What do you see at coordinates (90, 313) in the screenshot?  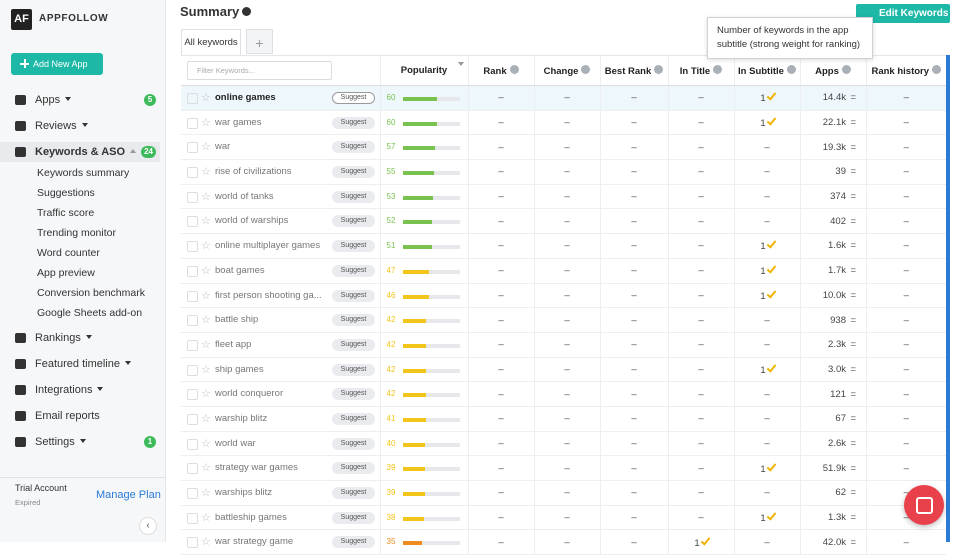 I see `subnav-item: Google Sheets add-on` at bounding box center [90, 313].